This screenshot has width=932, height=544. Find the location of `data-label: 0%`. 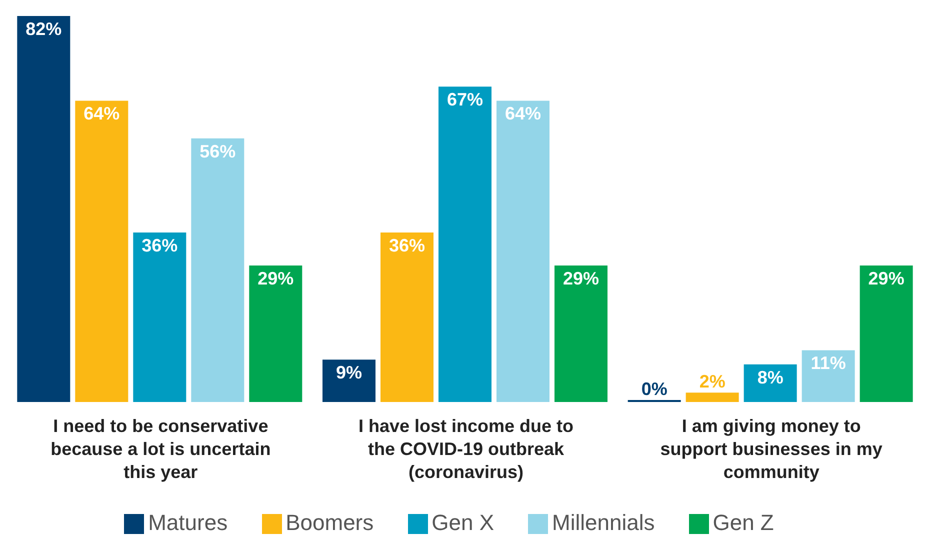

data-label: 0% is located at coordinates (654, 389).